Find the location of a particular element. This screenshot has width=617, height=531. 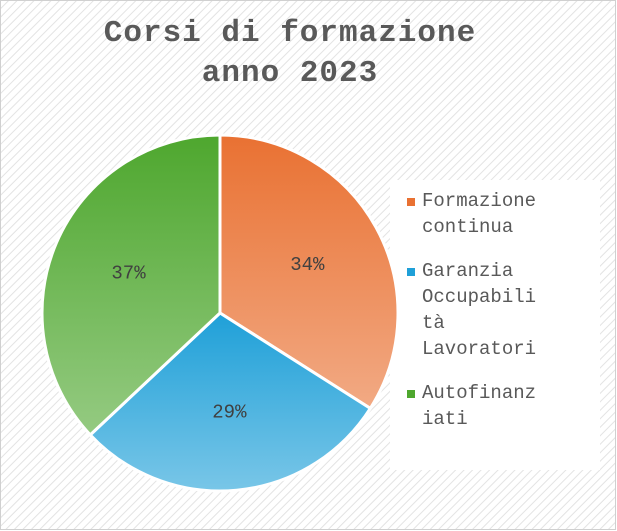

chart-title: Corsi di formazione anno 2023 is located at coordinates (290, 53).